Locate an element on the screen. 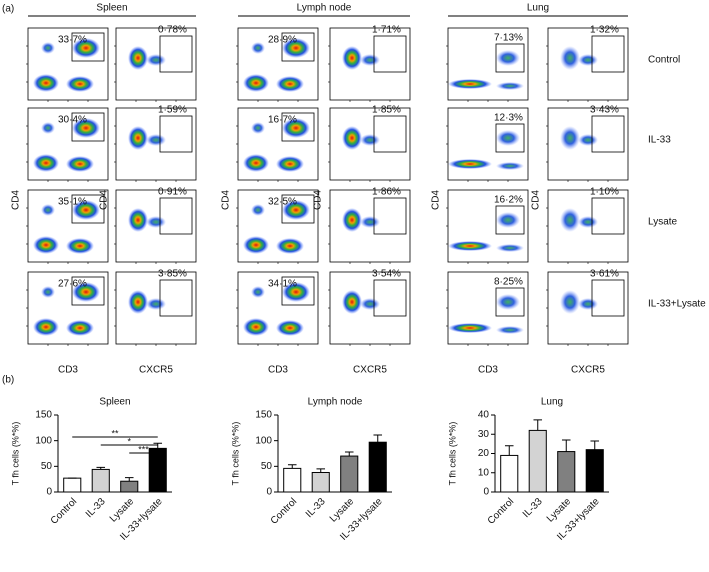 Image resolution: width=709 pixels, height=572 pixels. gate-percent: 1·85% is located at coordinates (386, 110).